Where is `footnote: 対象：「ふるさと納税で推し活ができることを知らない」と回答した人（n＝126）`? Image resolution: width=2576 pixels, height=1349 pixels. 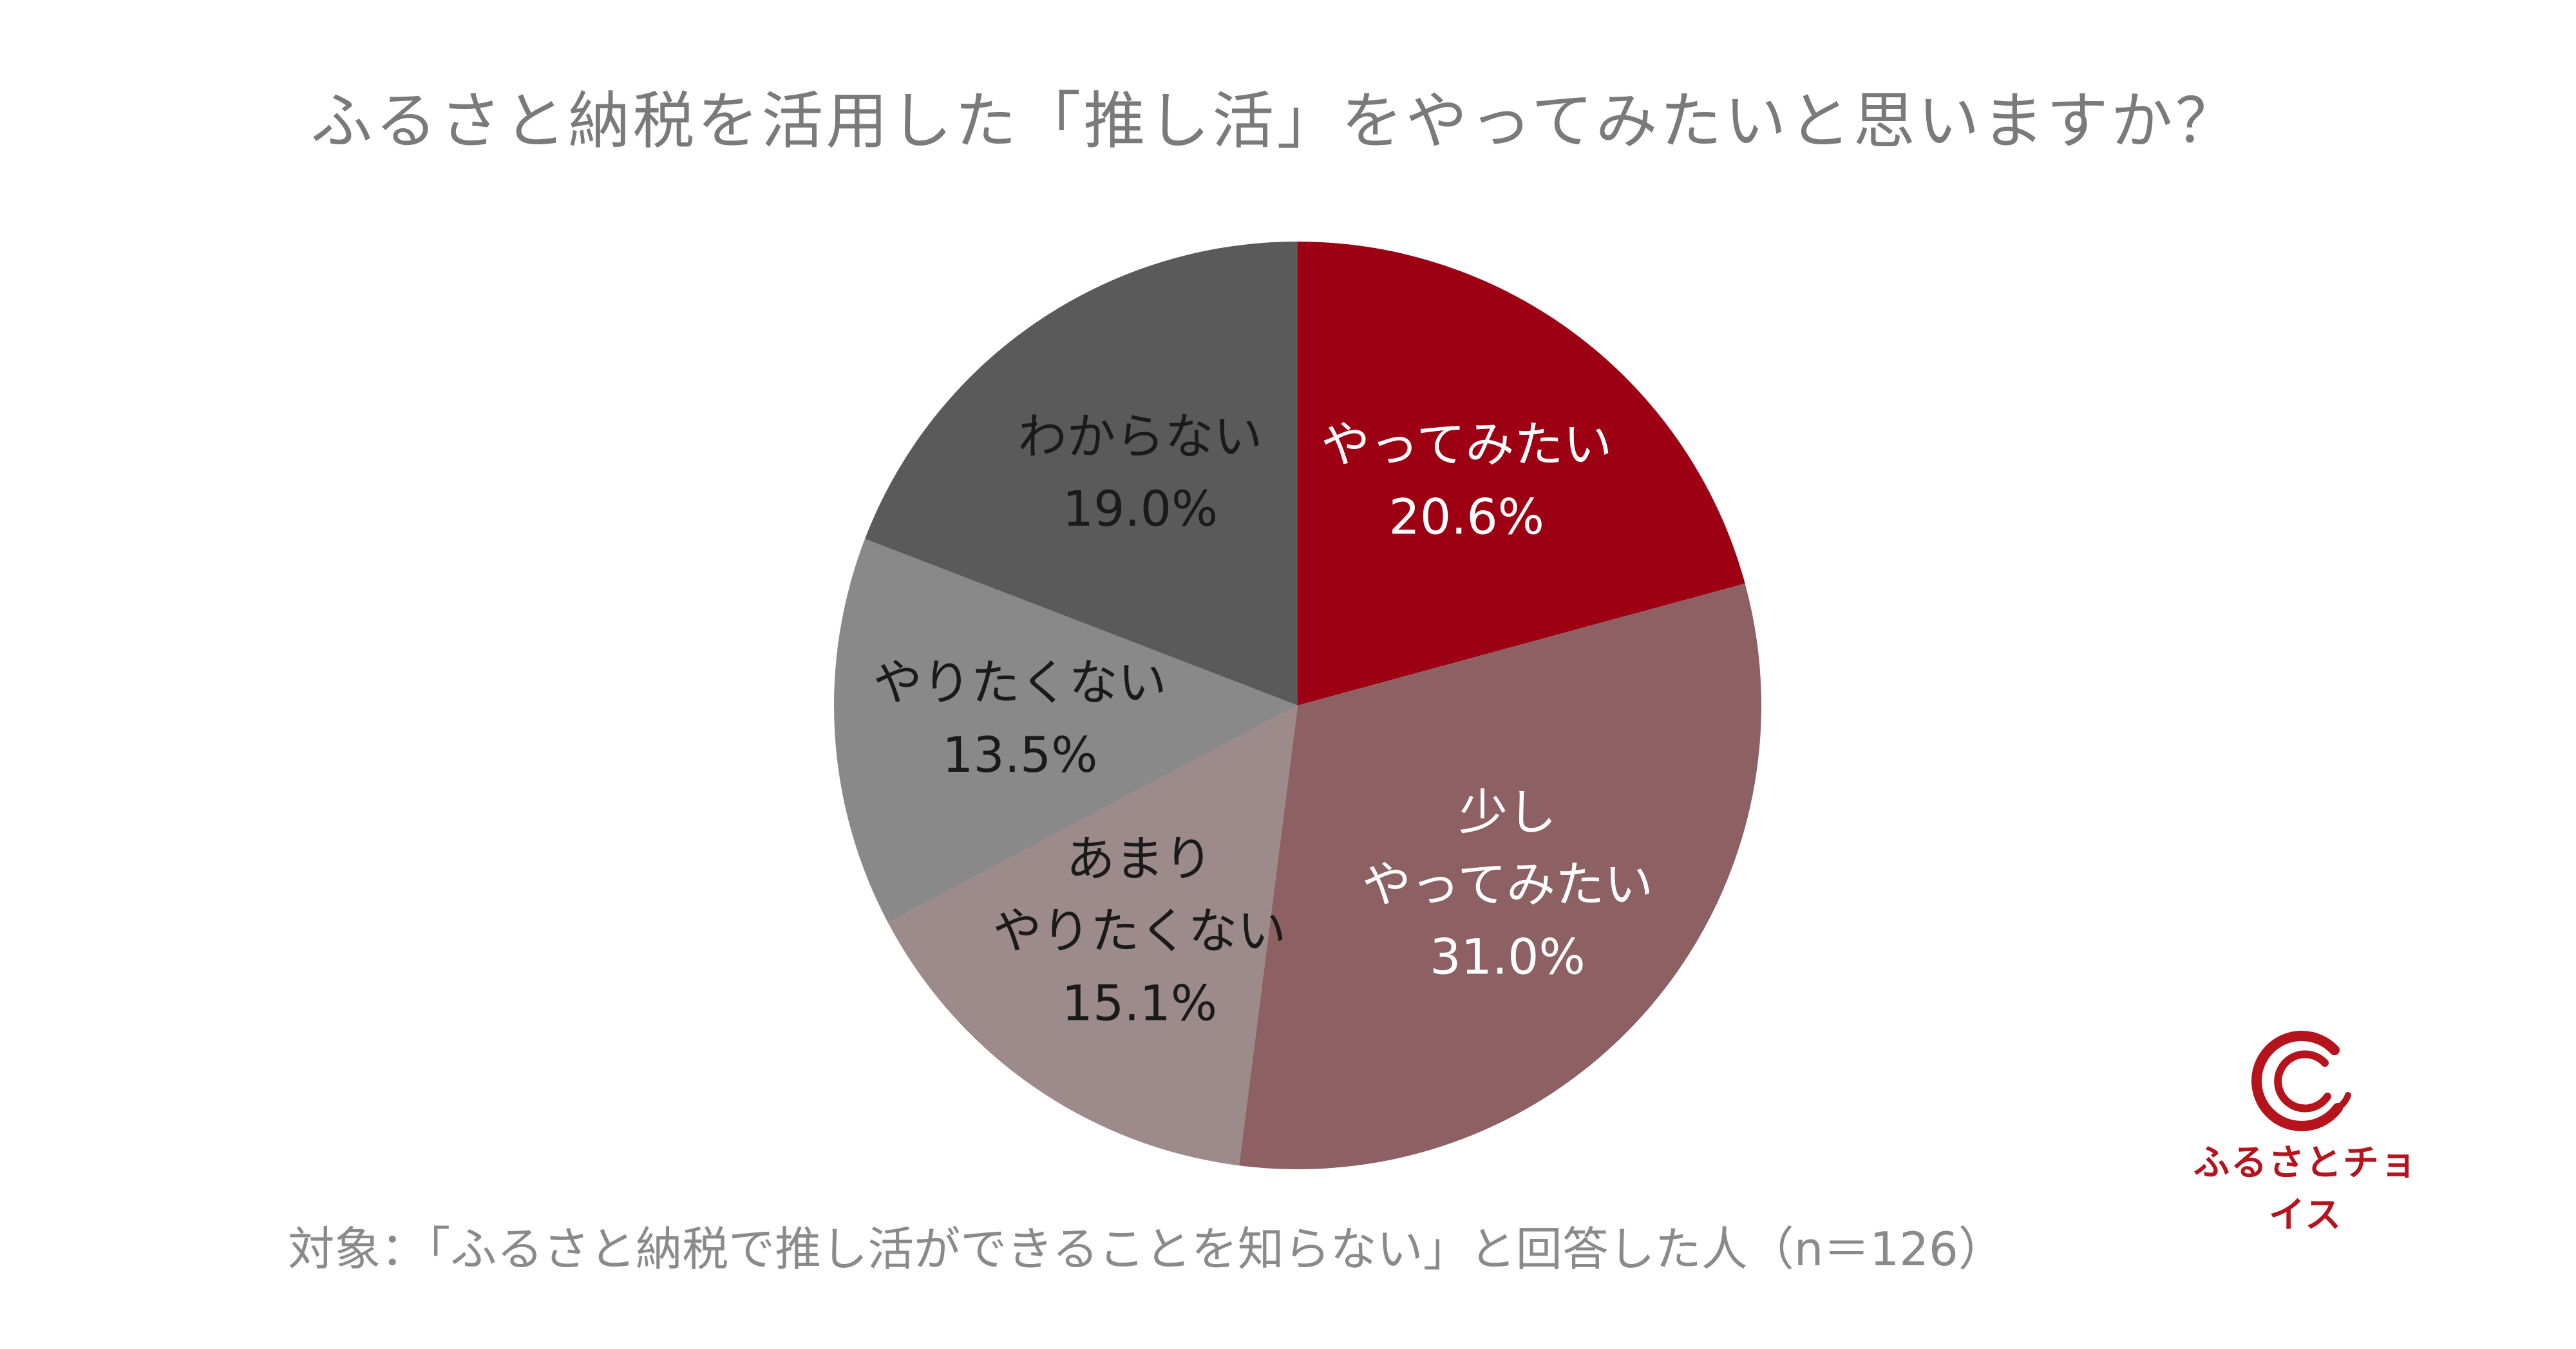 footnote: 対象：「ふるさと納税で推し活ができることを知らない」と回答した人（n＝126） is located at coordinates (1146, 1249).